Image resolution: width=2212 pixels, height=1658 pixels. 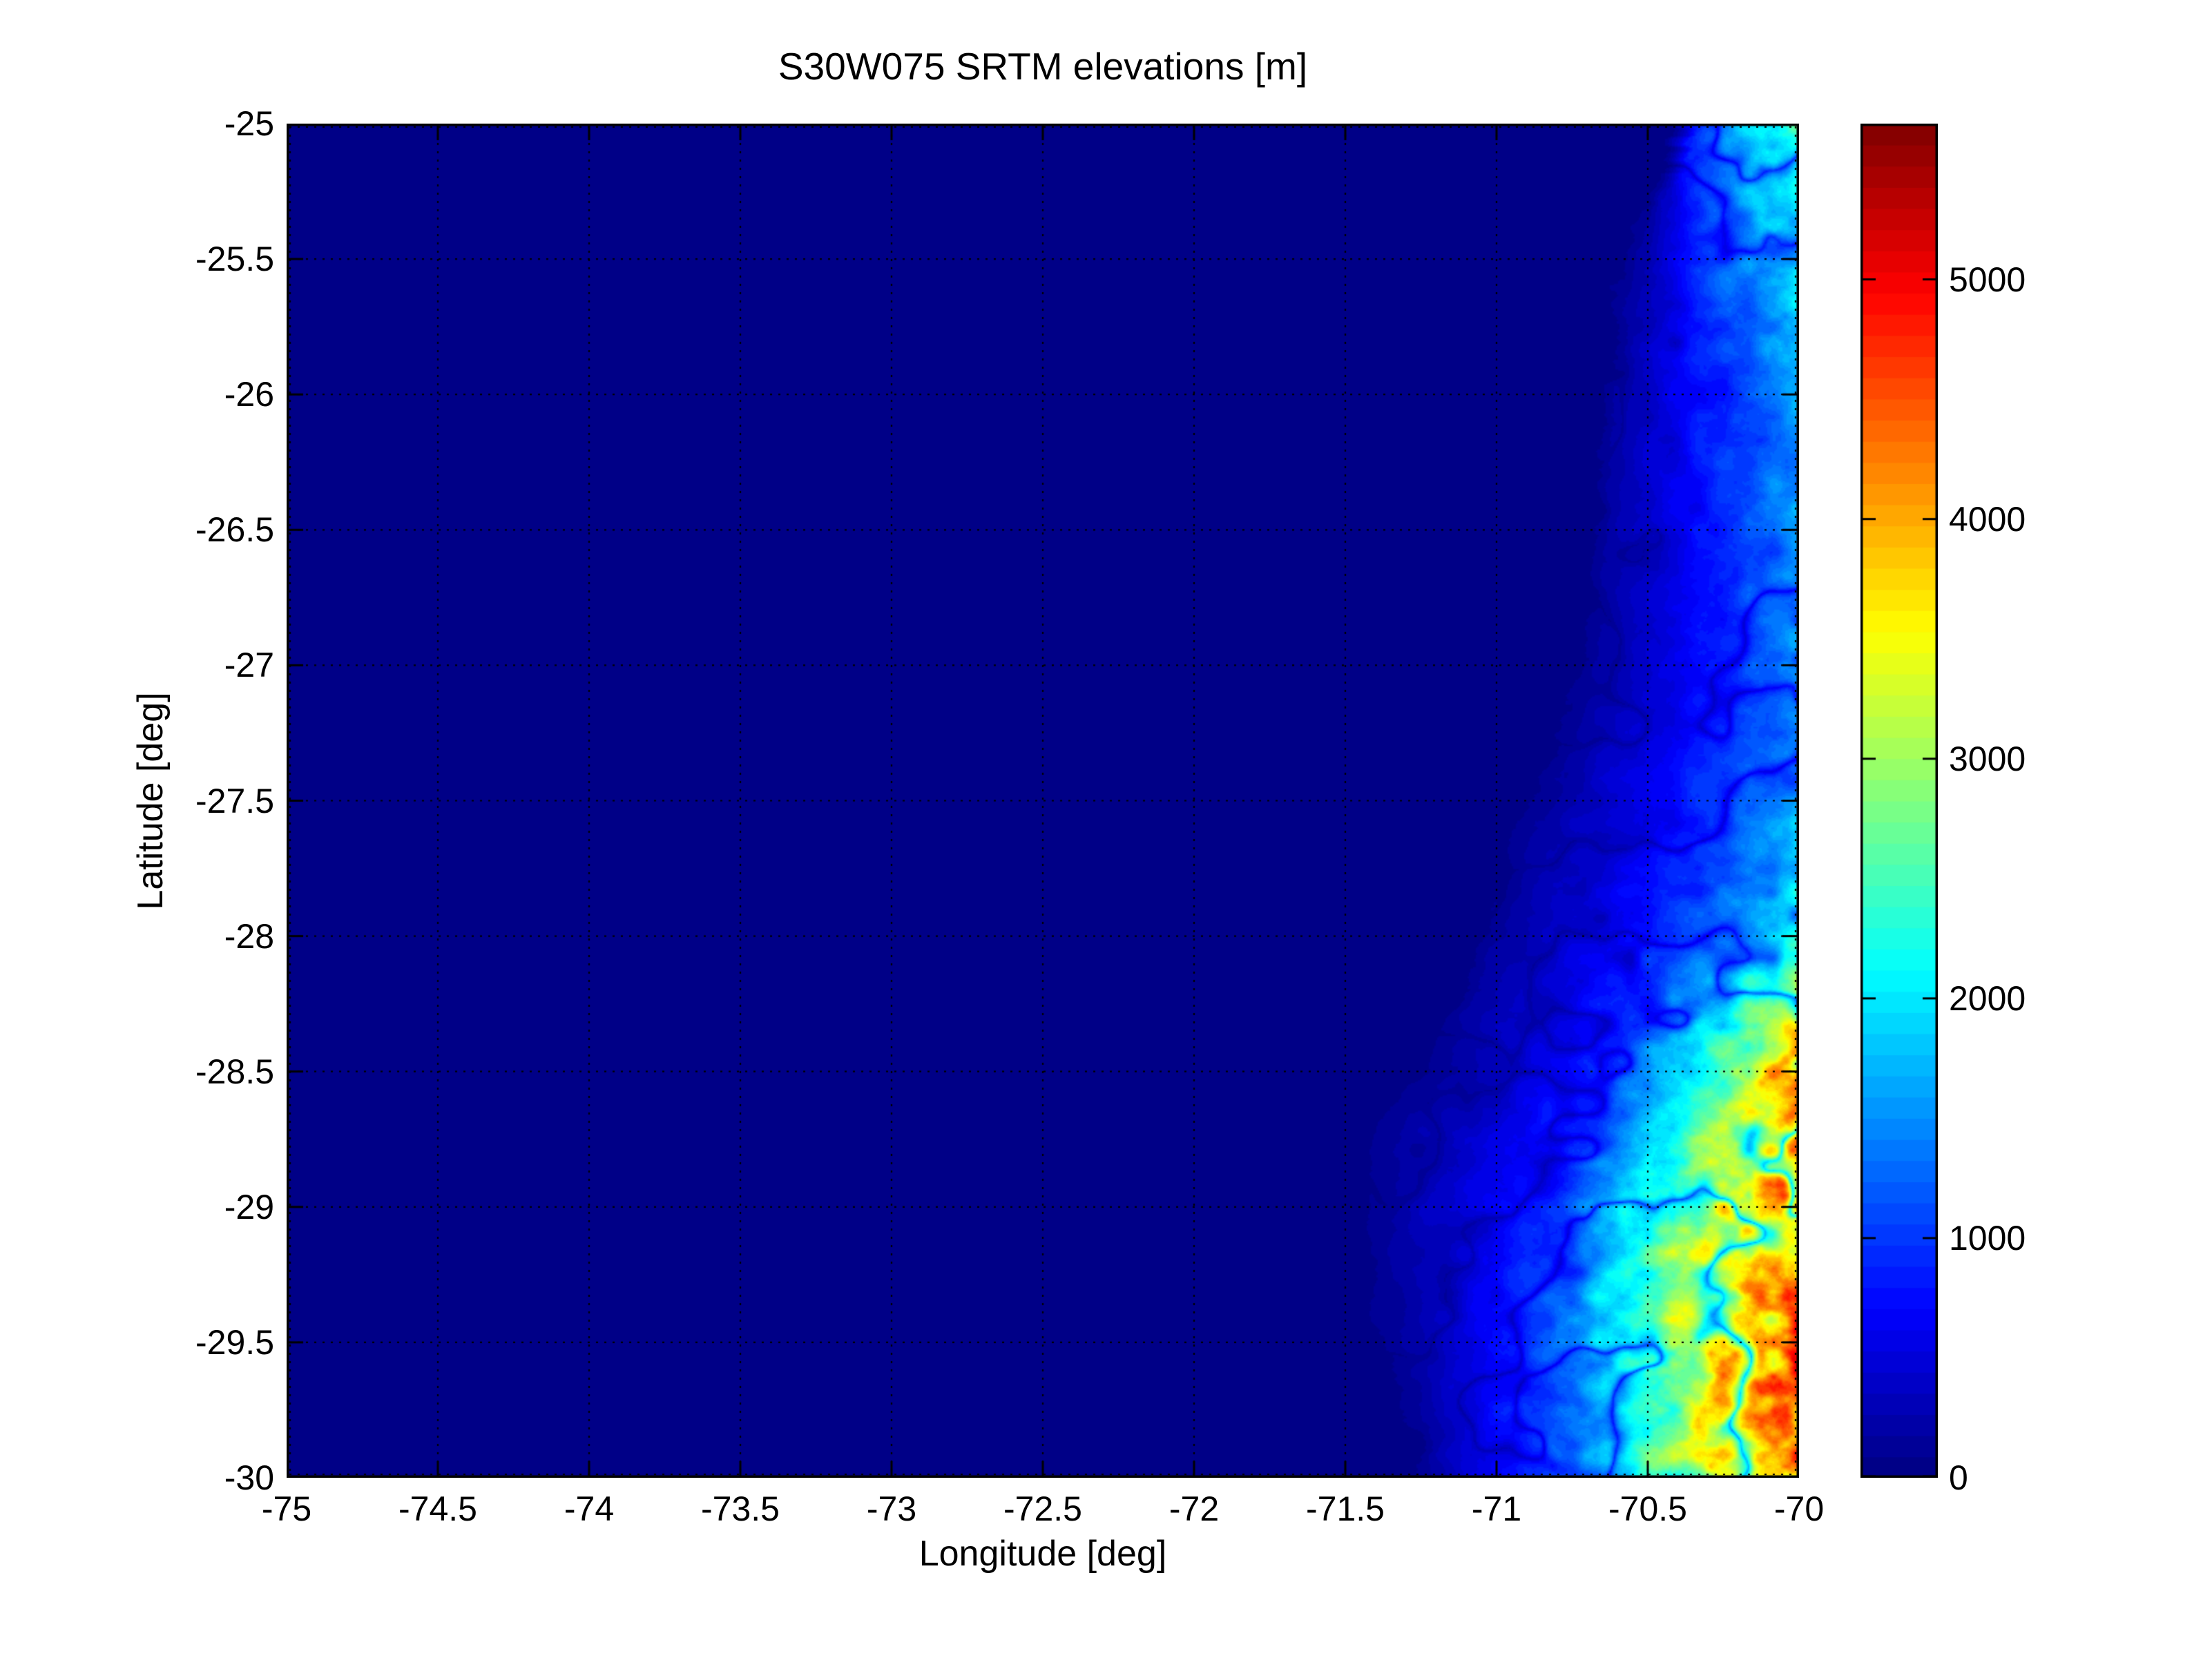 I want to click on y-tick-label: -27.5, so click(x=235, y=800).